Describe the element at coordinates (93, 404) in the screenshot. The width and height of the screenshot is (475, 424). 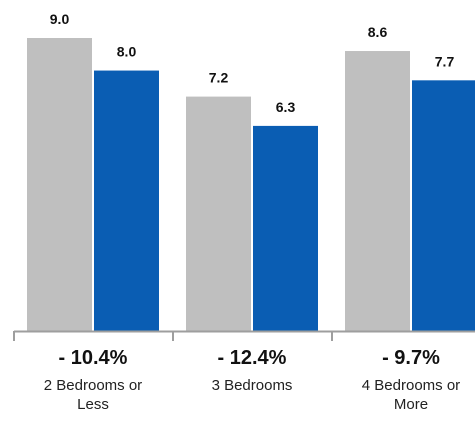
I see `category-label: Less` at that location.